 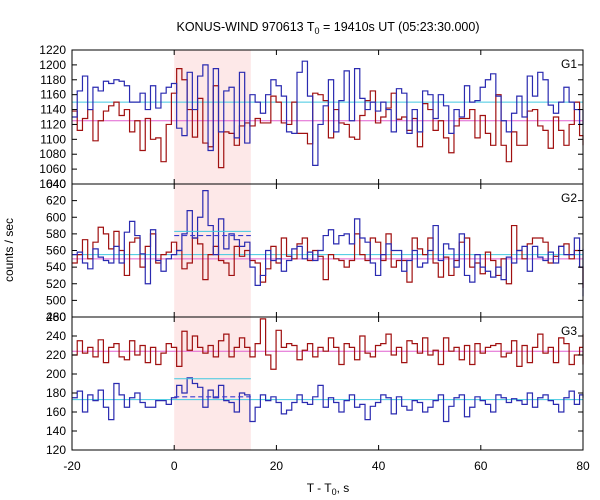 What do you see at coordinates (326, 466) in the screenshot?
I see `x-axis-ticks: -20 0 20 40 60 80` at bounding box center [326, 466].